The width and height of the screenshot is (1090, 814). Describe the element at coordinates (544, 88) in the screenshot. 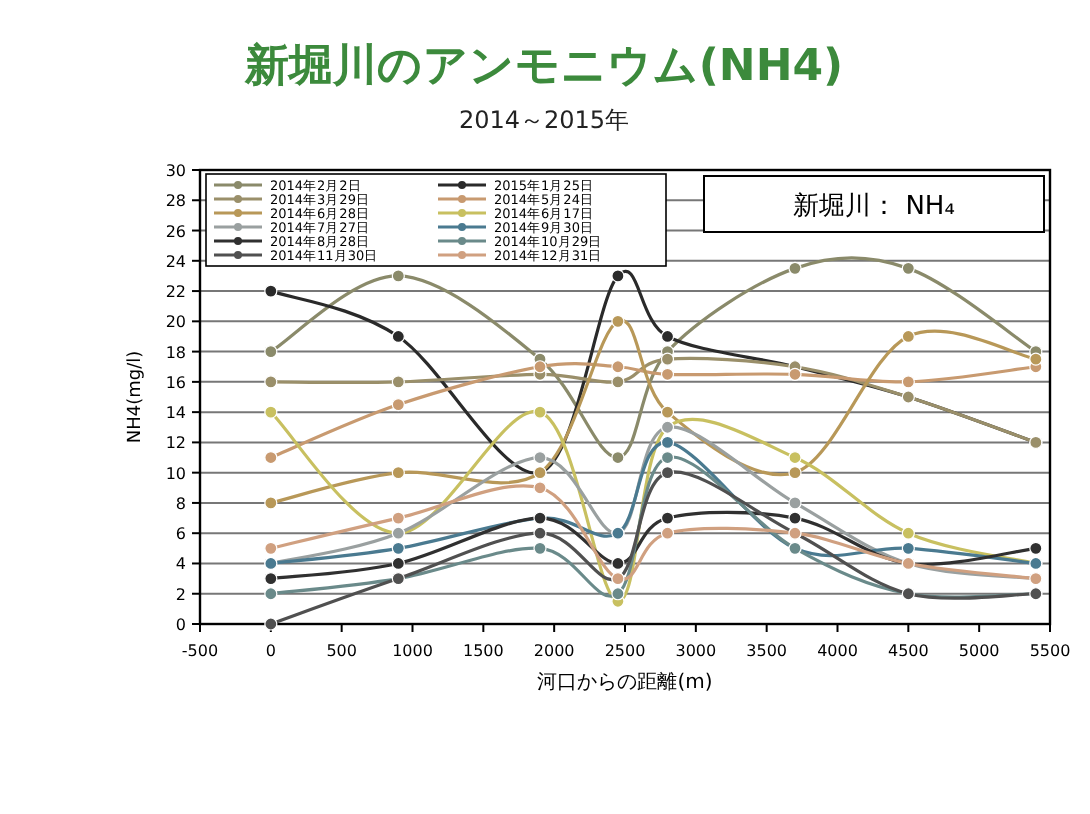

I see `title: 新堀川のアンモニウム(NH4) 2014～2015年` at that location.